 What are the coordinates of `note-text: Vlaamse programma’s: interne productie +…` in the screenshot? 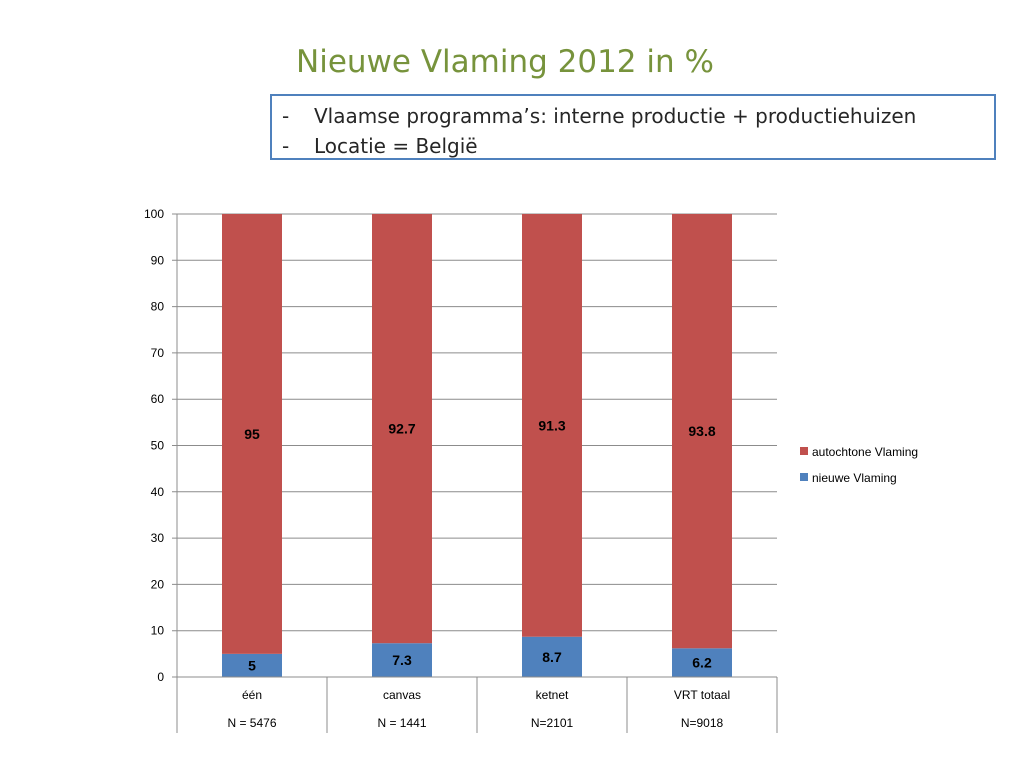 It's located at (615, 116).